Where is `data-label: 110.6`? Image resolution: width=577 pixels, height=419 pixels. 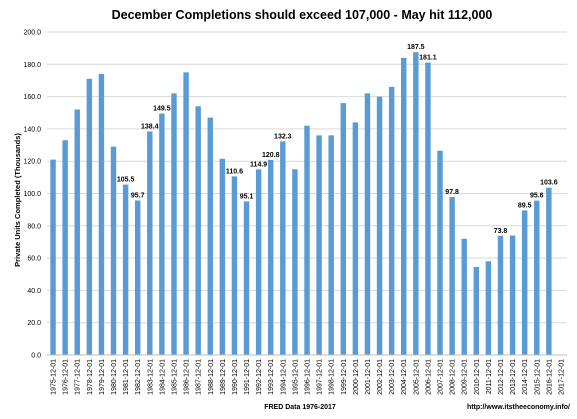
data-label: 110.6 is located at coordinates (234, 171).